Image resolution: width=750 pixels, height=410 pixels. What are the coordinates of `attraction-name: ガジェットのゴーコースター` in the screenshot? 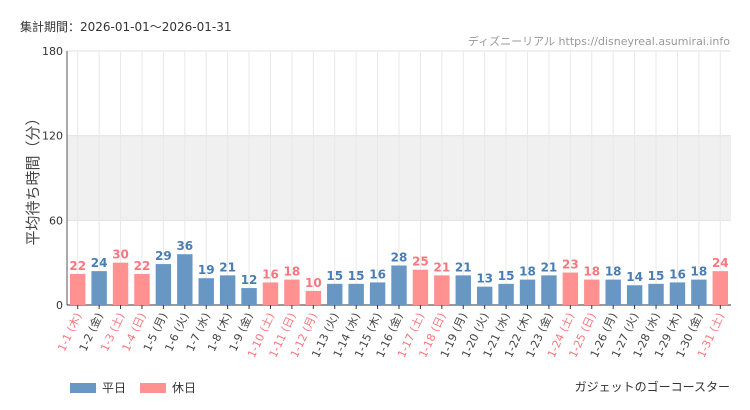 It's located at (652, 387).